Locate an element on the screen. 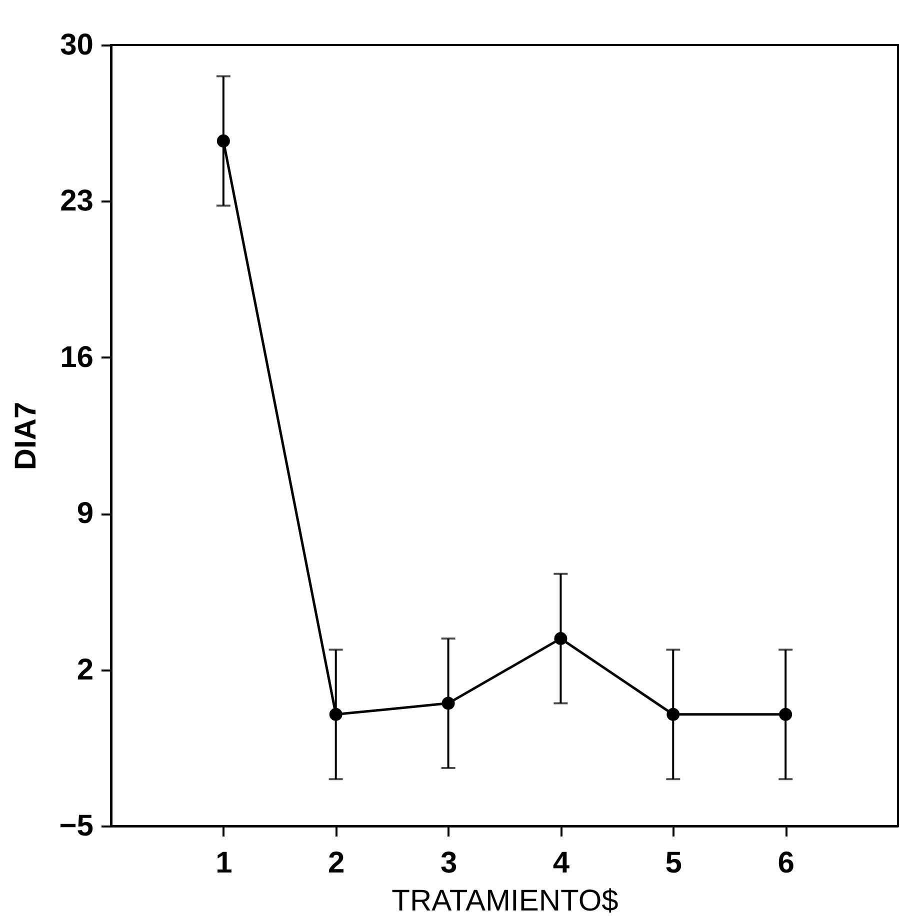 The image size is (900, 924). y-tick-label: 30 is located at coordinates (77, 45).